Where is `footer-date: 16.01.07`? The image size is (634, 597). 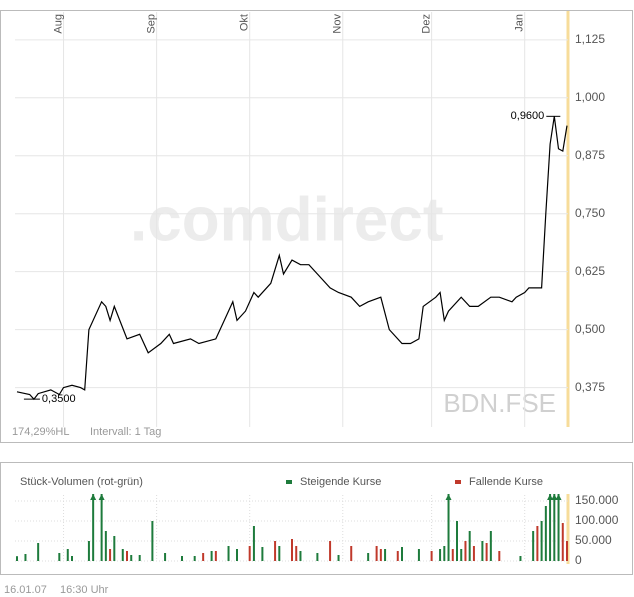
footer-date: 16.01.07 is located at coordinates (25, 590).